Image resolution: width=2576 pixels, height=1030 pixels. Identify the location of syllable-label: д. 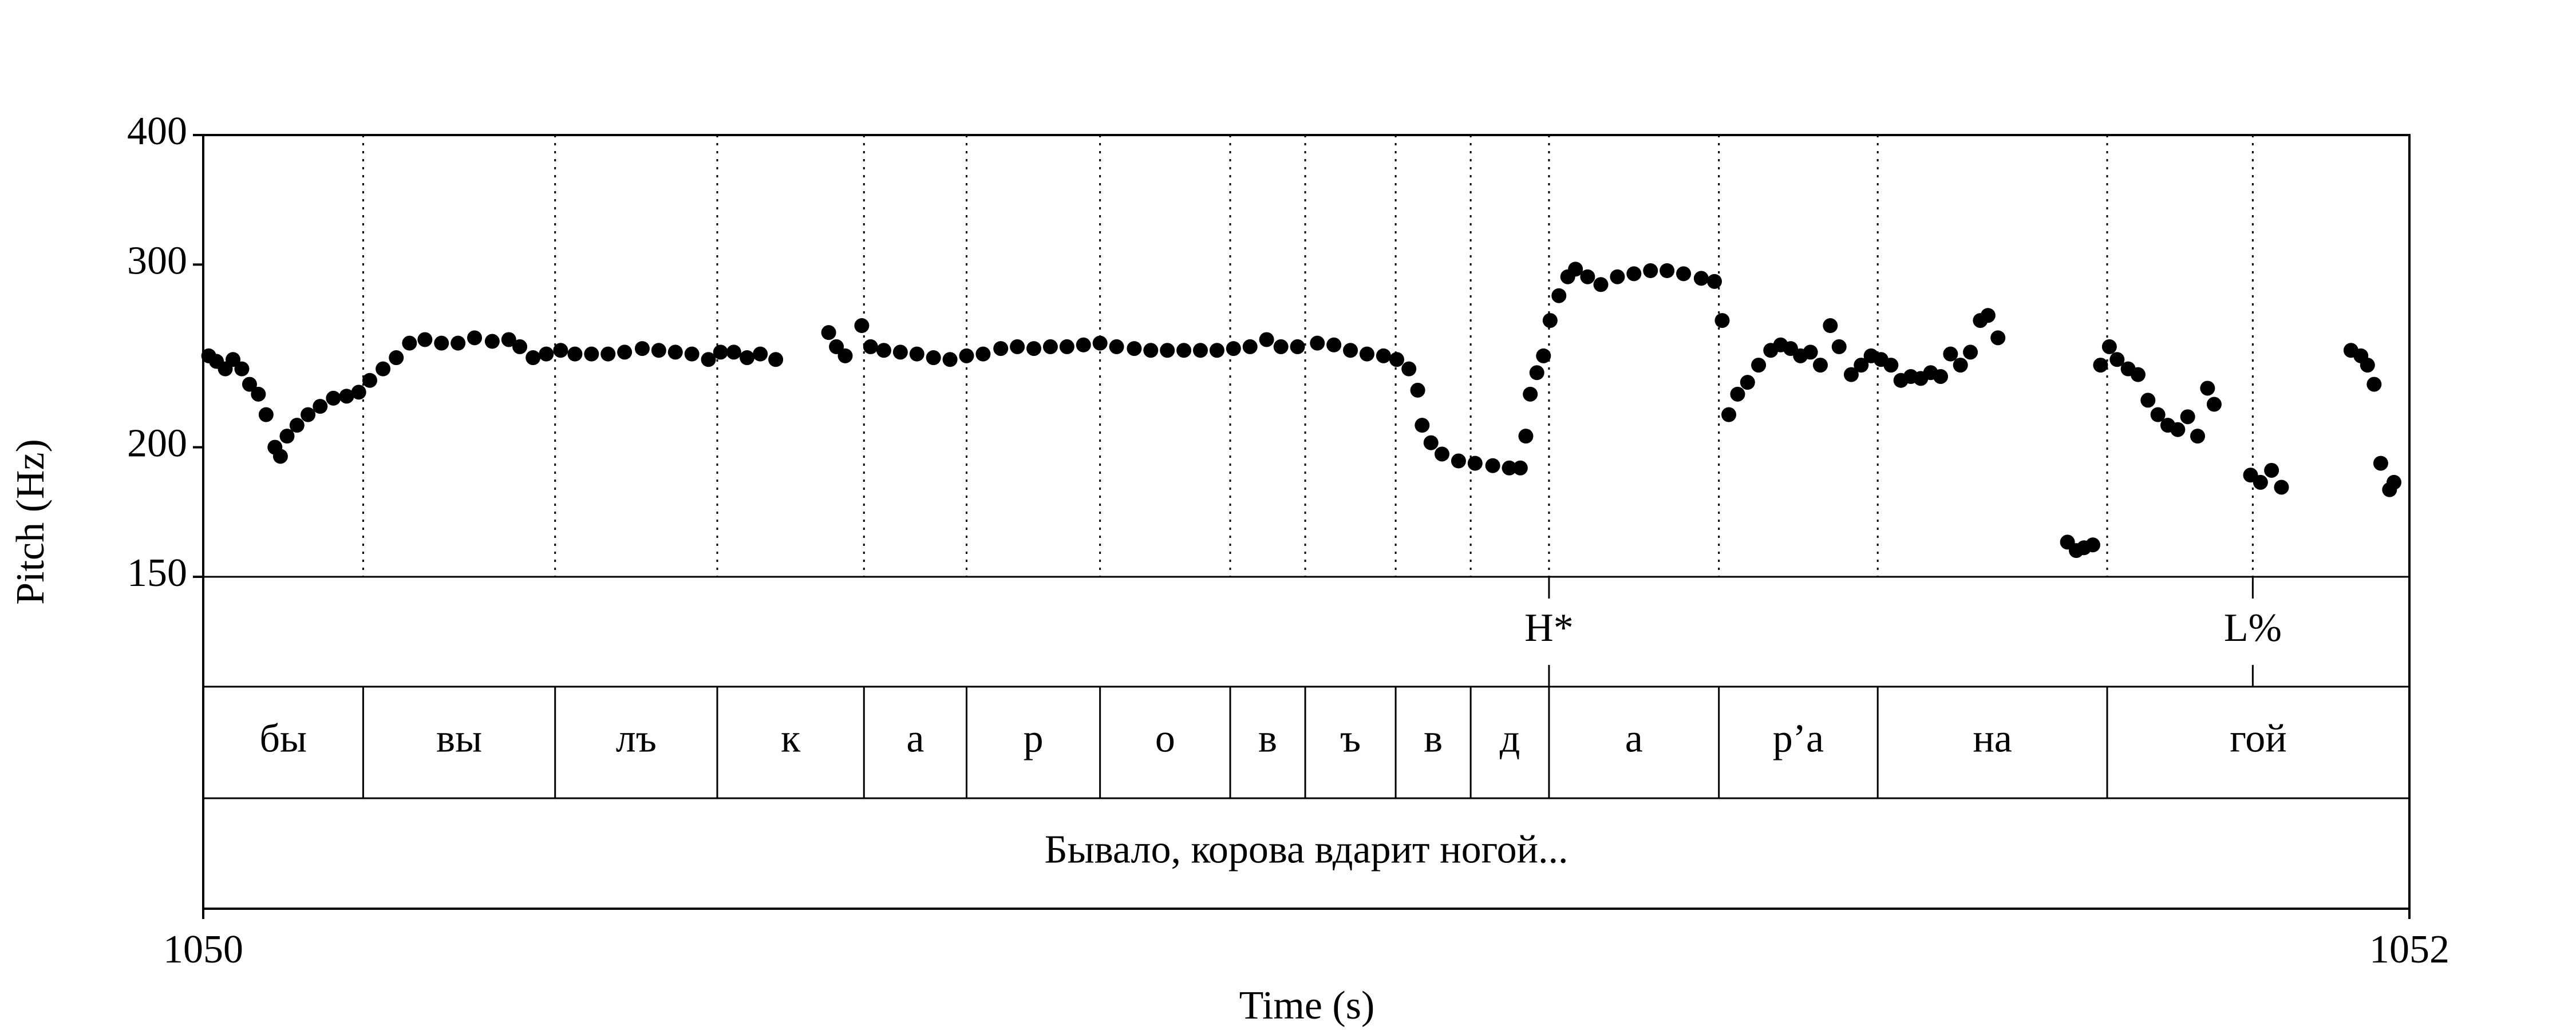
(1510, 739).